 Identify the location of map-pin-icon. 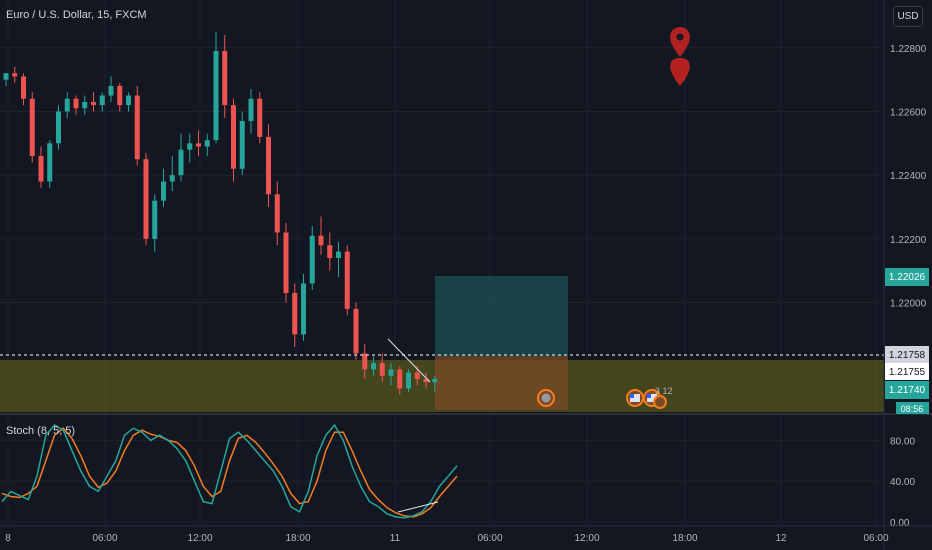
(680, 72).